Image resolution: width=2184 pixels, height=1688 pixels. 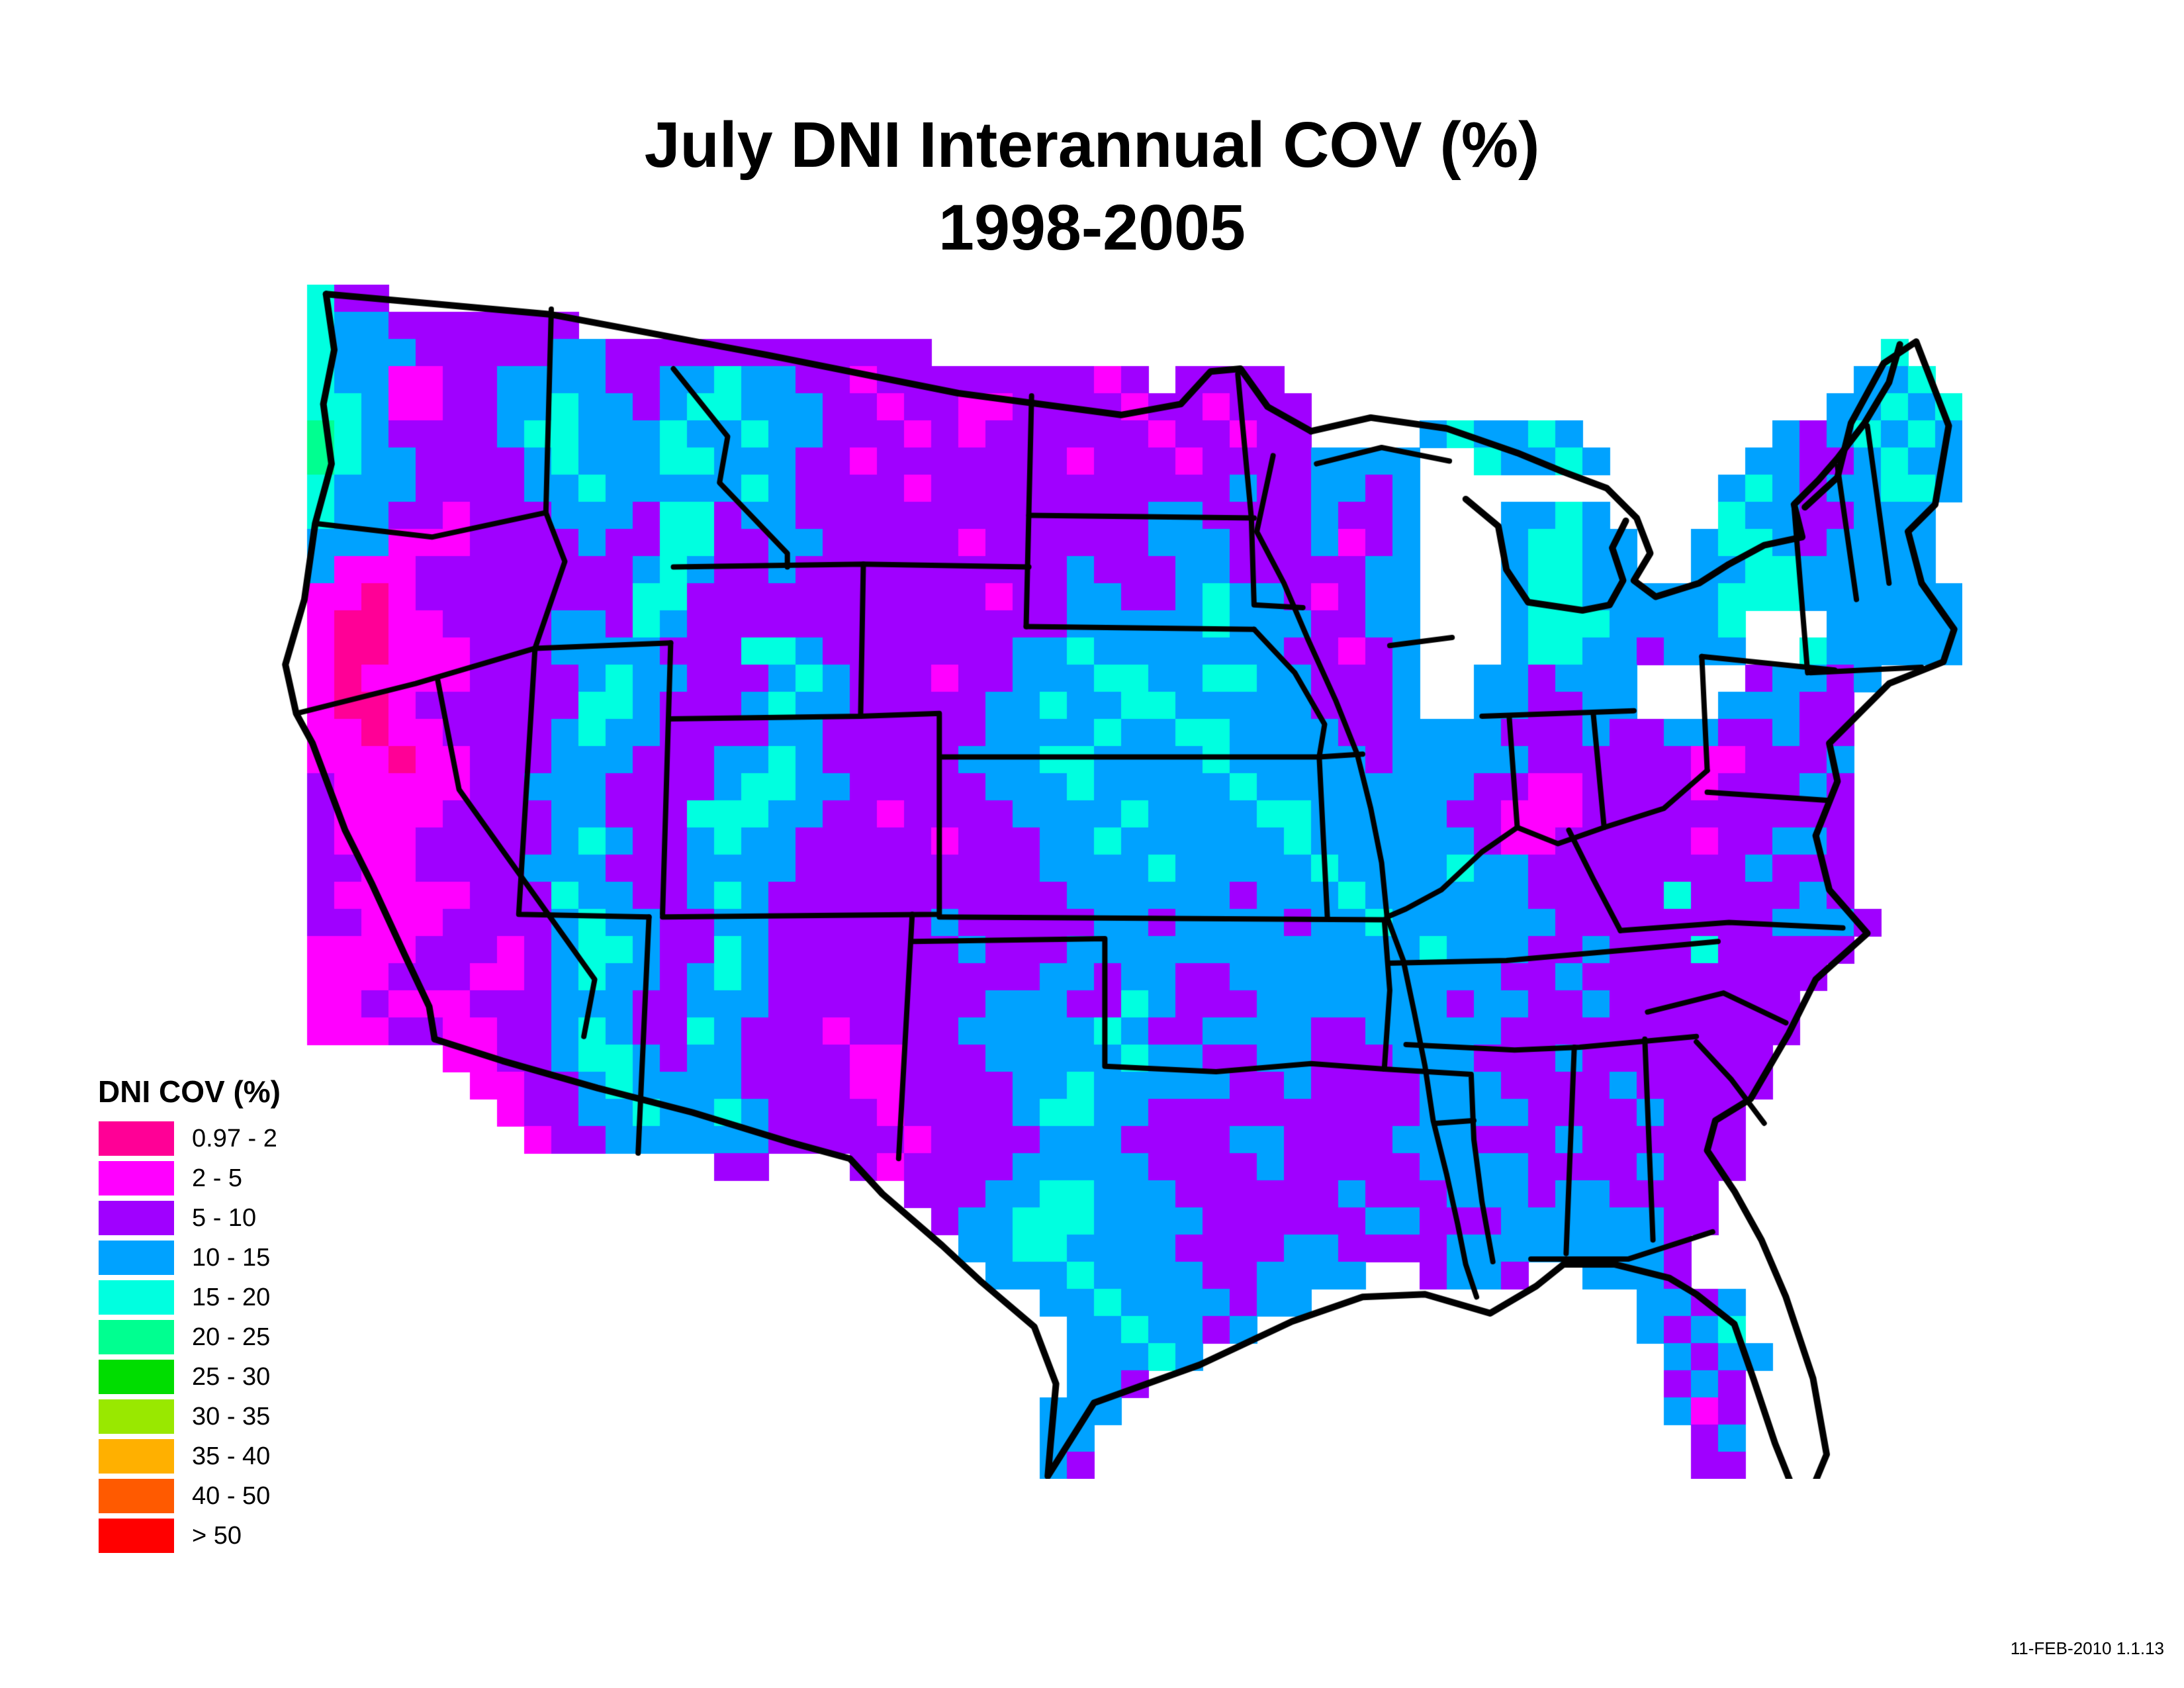 I want to click on legend-title: DNI COV (%), so click(x=189, y=1091).